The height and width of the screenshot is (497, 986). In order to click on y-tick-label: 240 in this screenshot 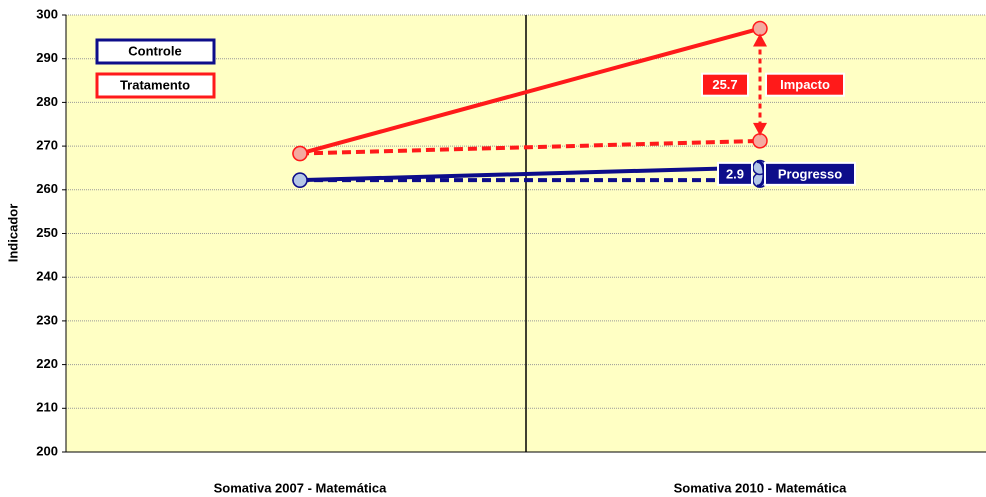, I will do `click(47, 276)`.